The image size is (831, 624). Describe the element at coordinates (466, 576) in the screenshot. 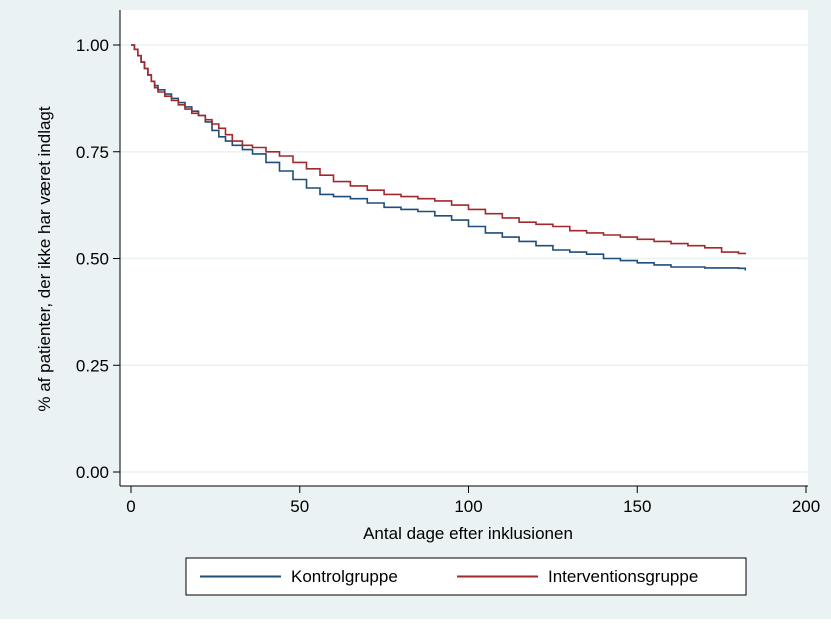

I see `legend: Kontrolgruppe Interventionsgruppe` at that location.